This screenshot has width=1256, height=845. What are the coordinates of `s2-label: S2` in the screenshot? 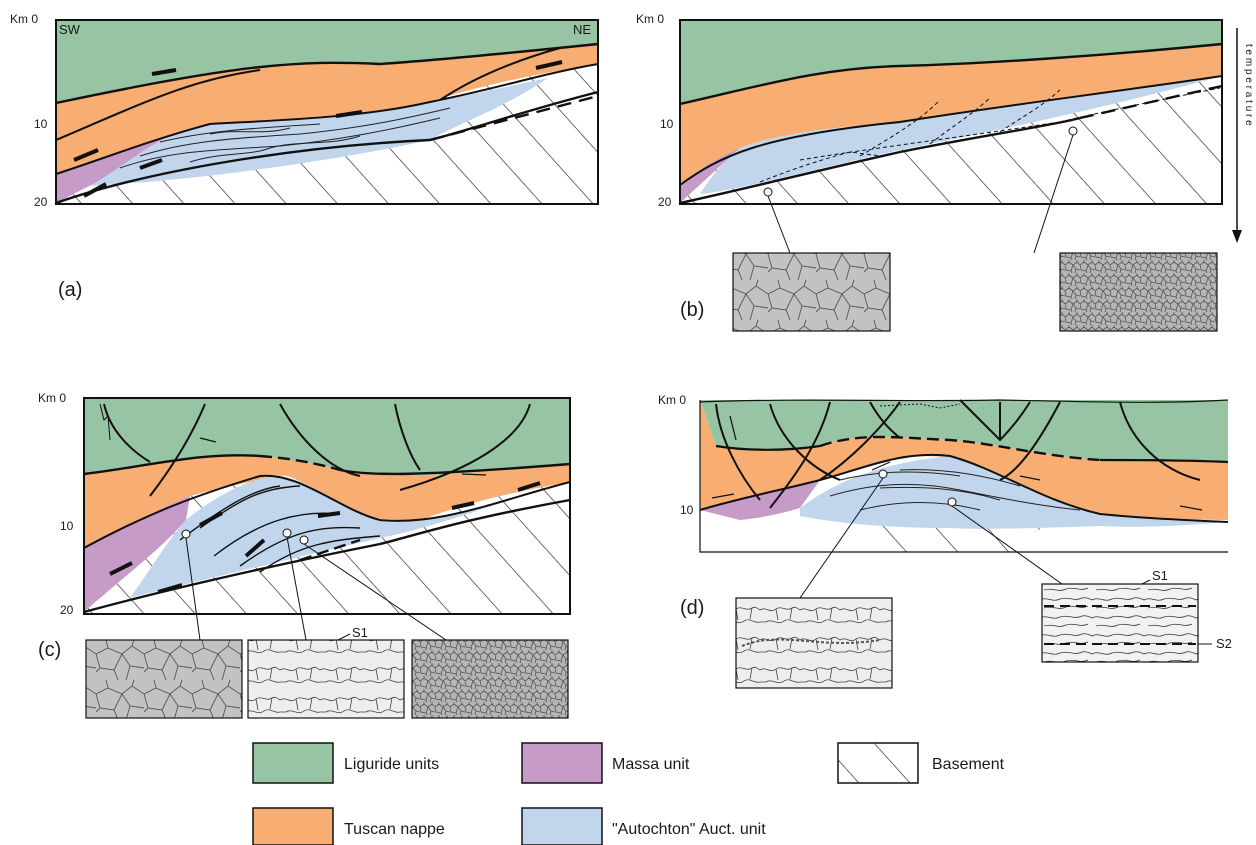 It's located at (1224, 643).